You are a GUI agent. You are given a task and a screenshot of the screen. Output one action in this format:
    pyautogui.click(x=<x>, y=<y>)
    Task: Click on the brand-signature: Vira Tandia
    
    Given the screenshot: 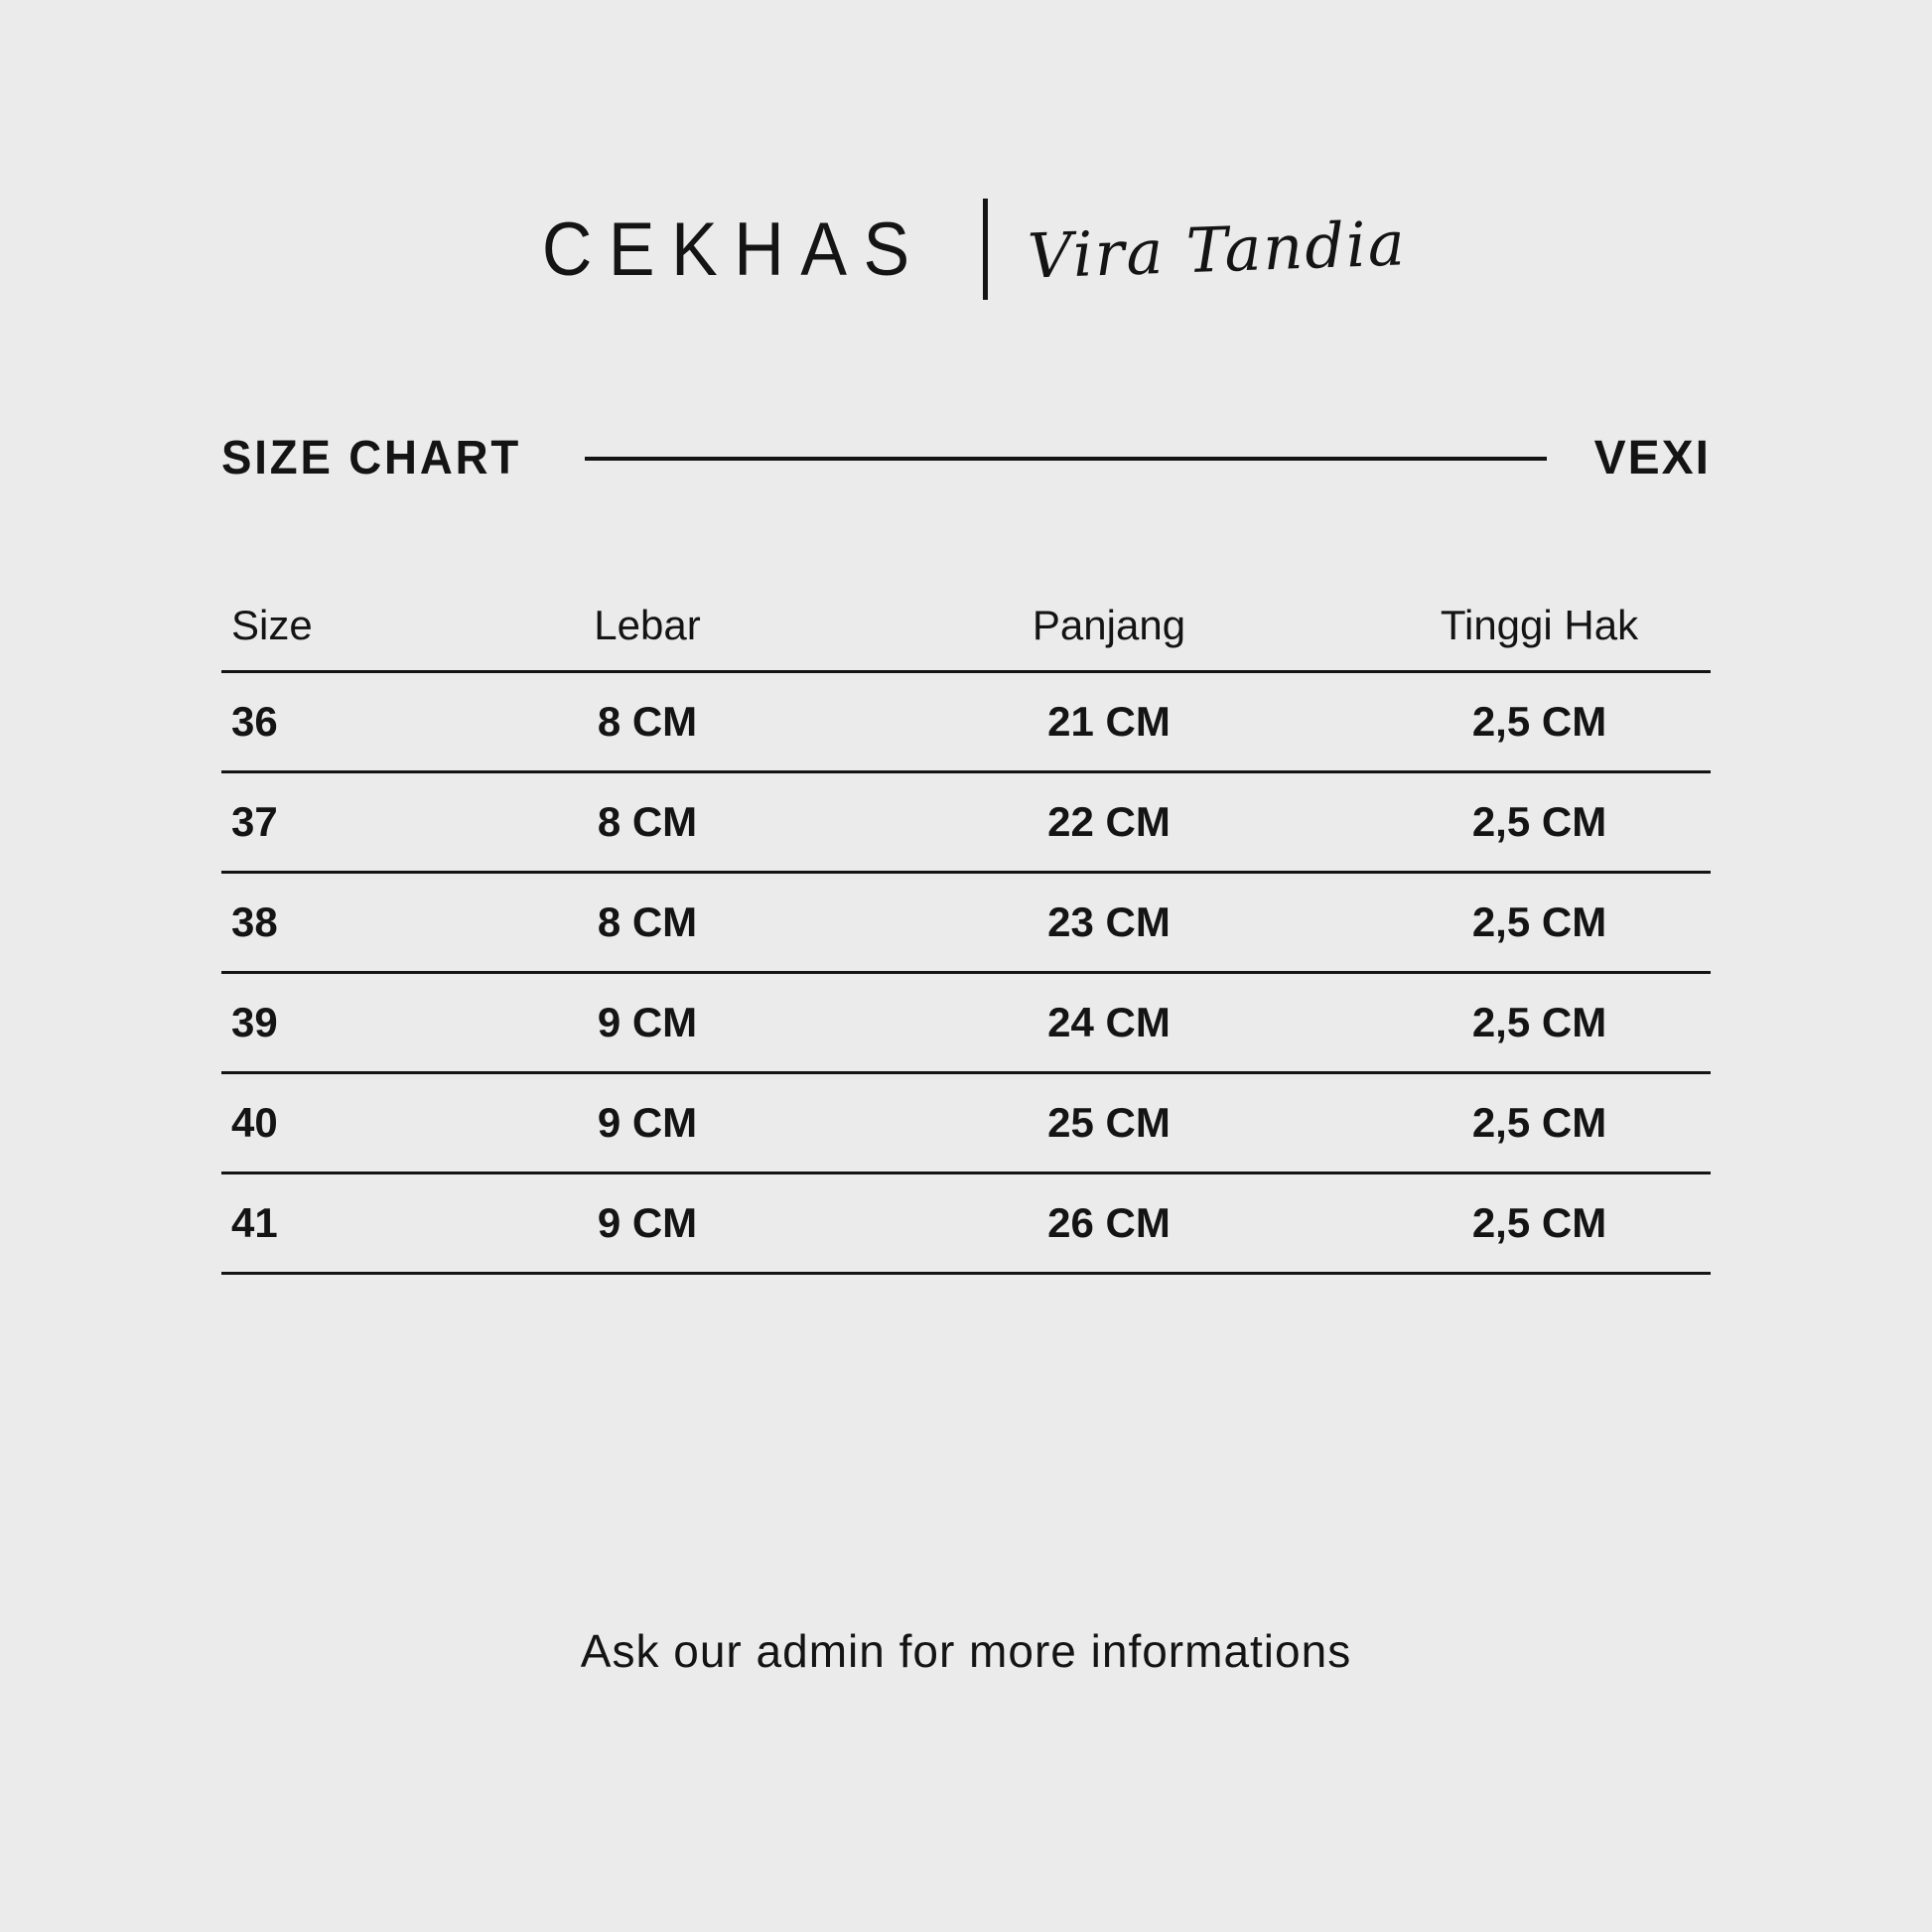 What is the action you would take?
    pyautogui.click(x=1217, y=249)
    